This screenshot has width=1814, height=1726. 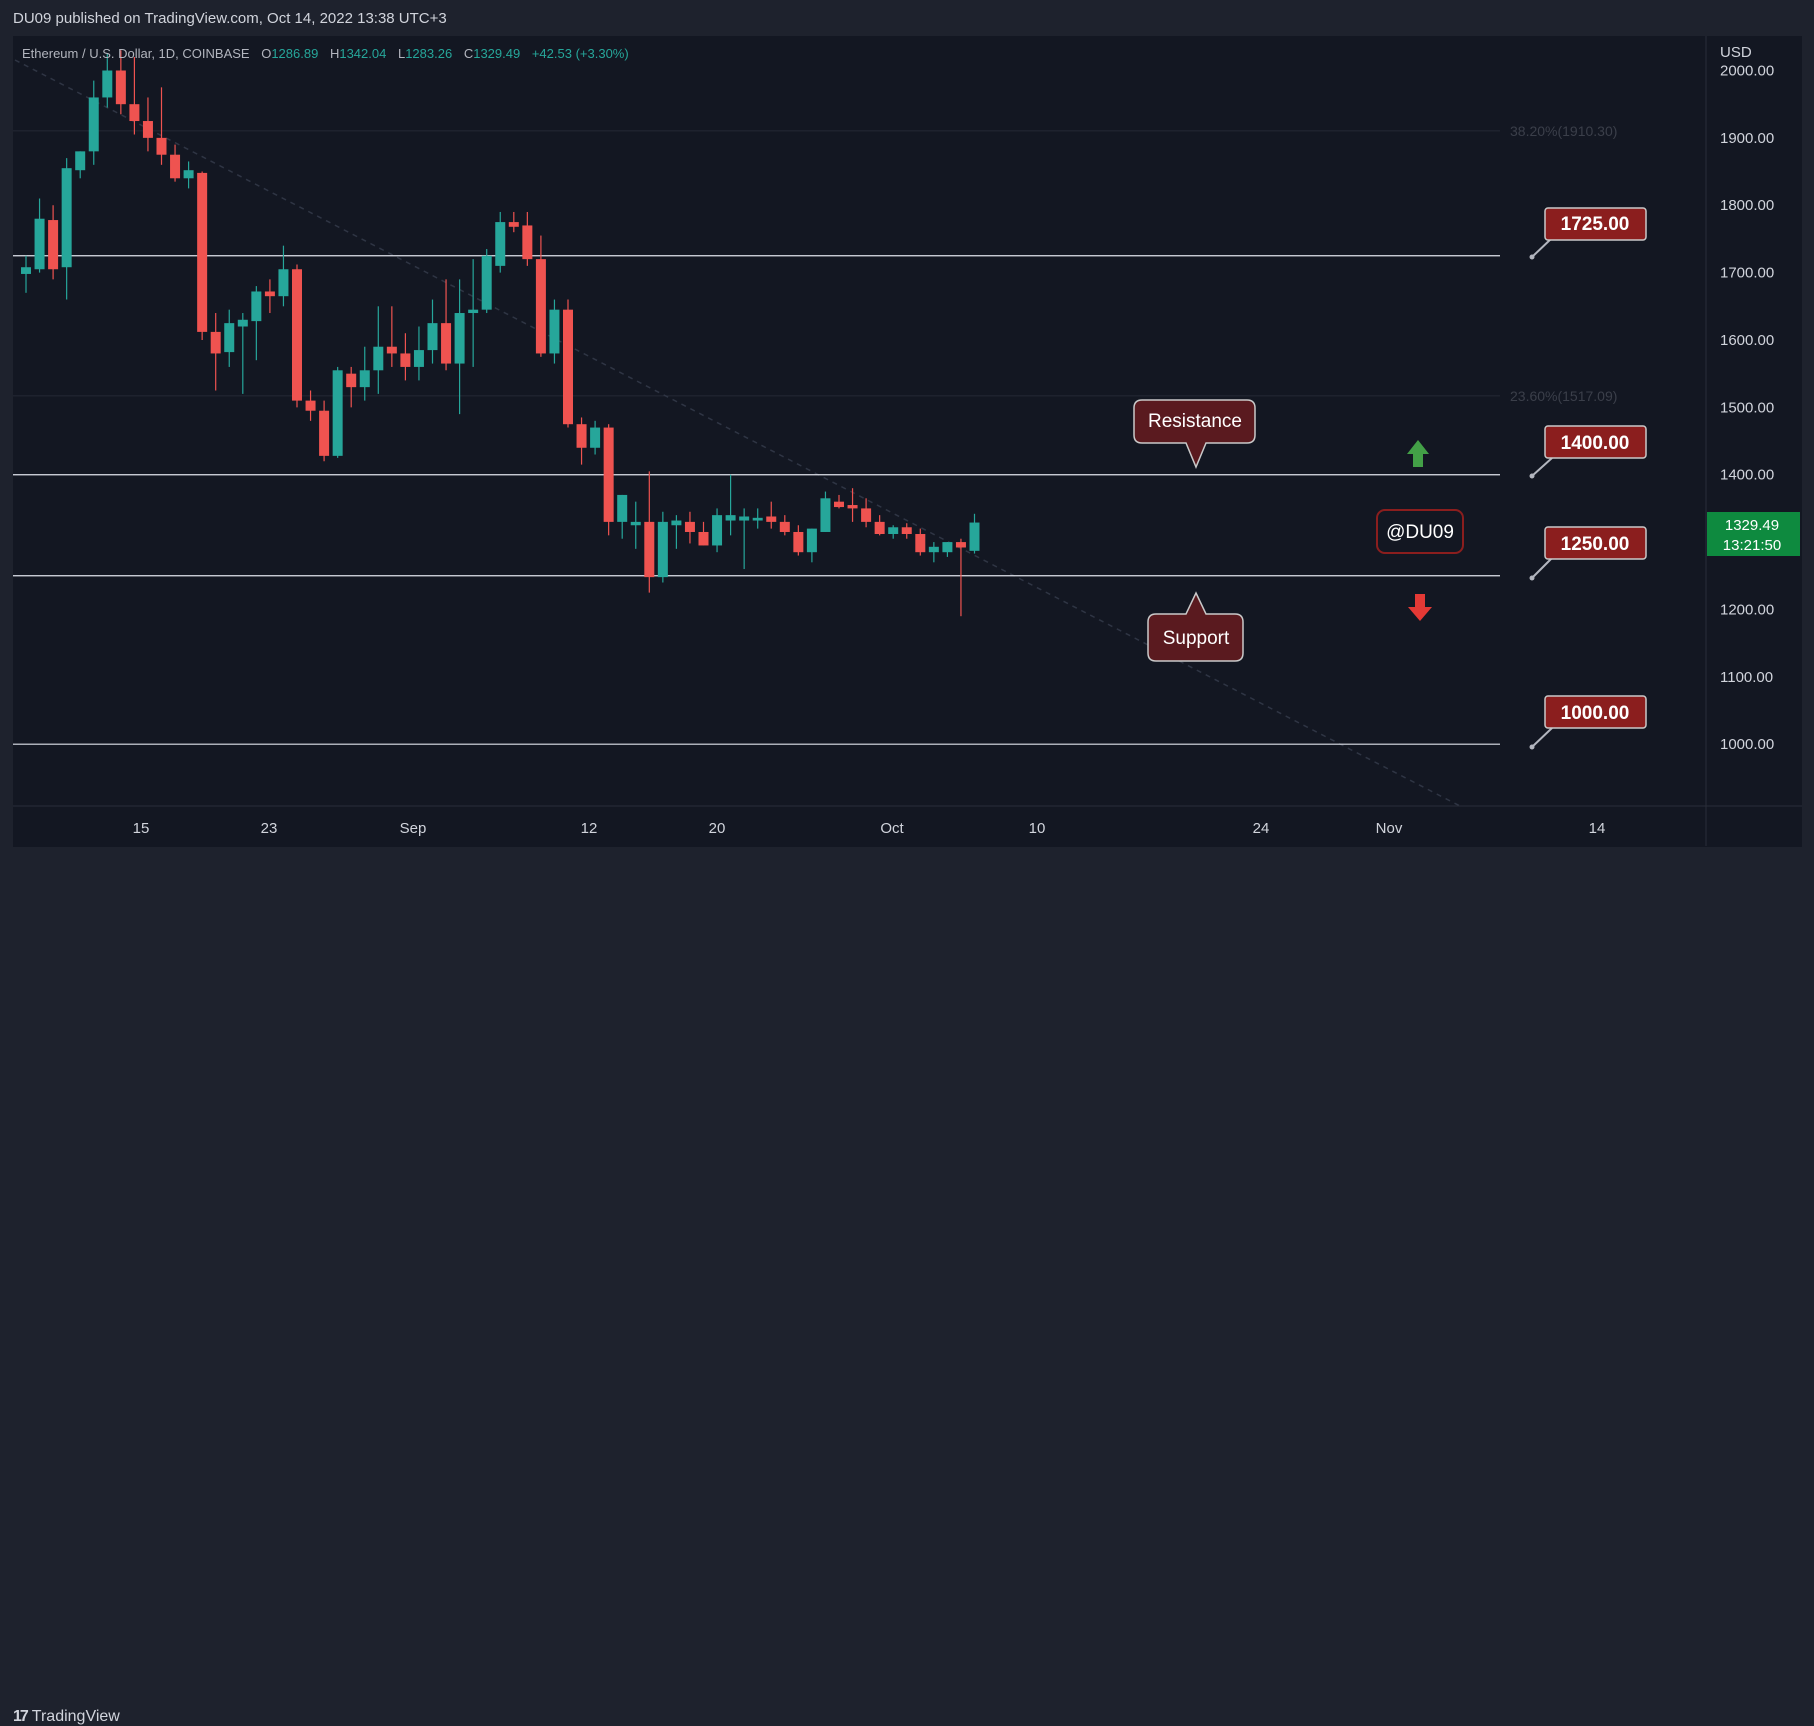 What do you see at coordinates (1588, 233) in the screenshot?
I see `level-label-1725: 1725.00` at bounding box center [1588, 233].